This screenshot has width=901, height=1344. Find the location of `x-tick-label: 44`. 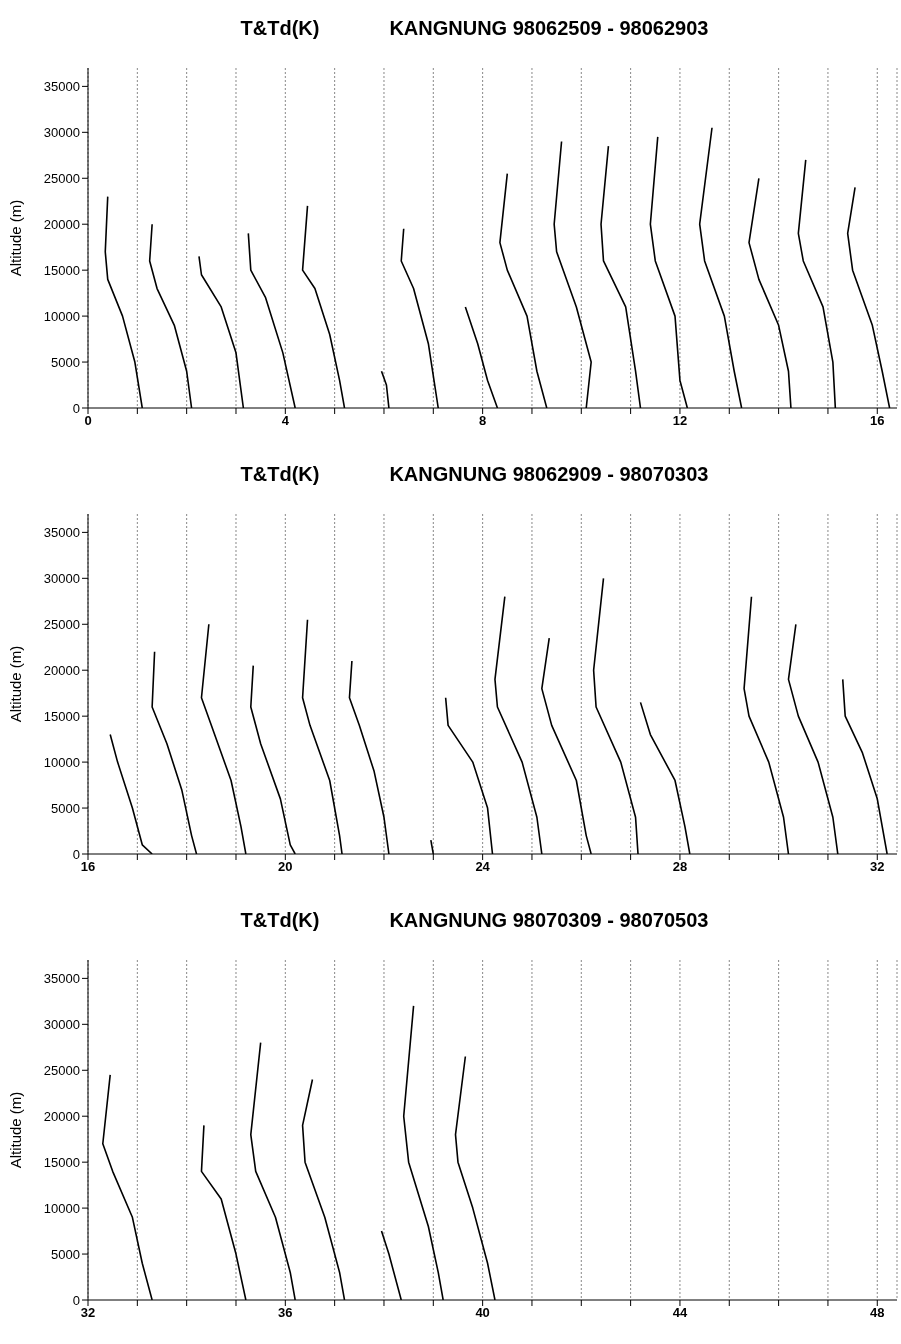

x-tick-label: 44 is located at coordinates (680, 1313).